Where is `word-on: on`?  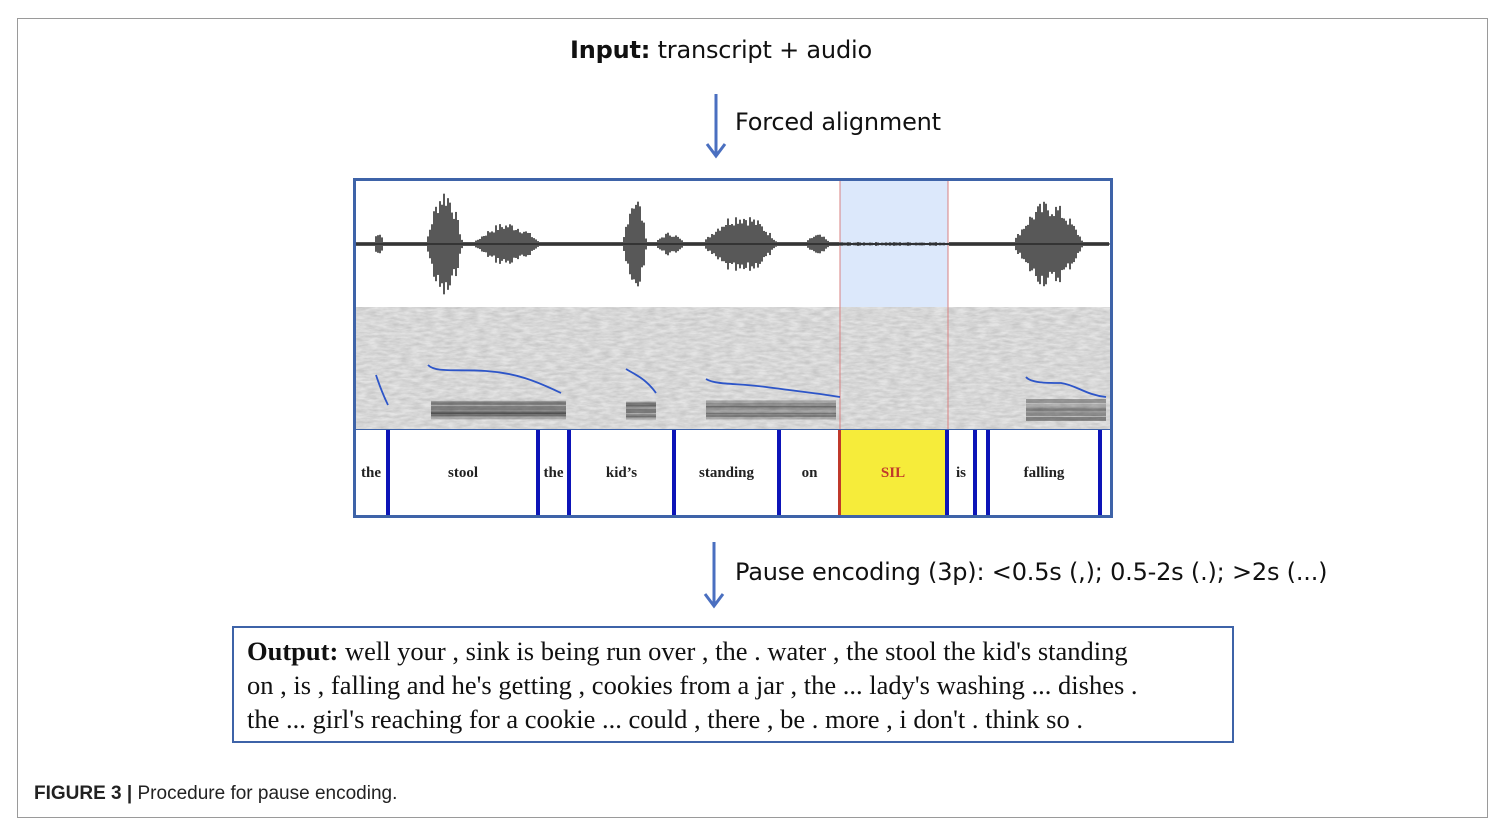
word-on: on is located at coordinates (809, 472).